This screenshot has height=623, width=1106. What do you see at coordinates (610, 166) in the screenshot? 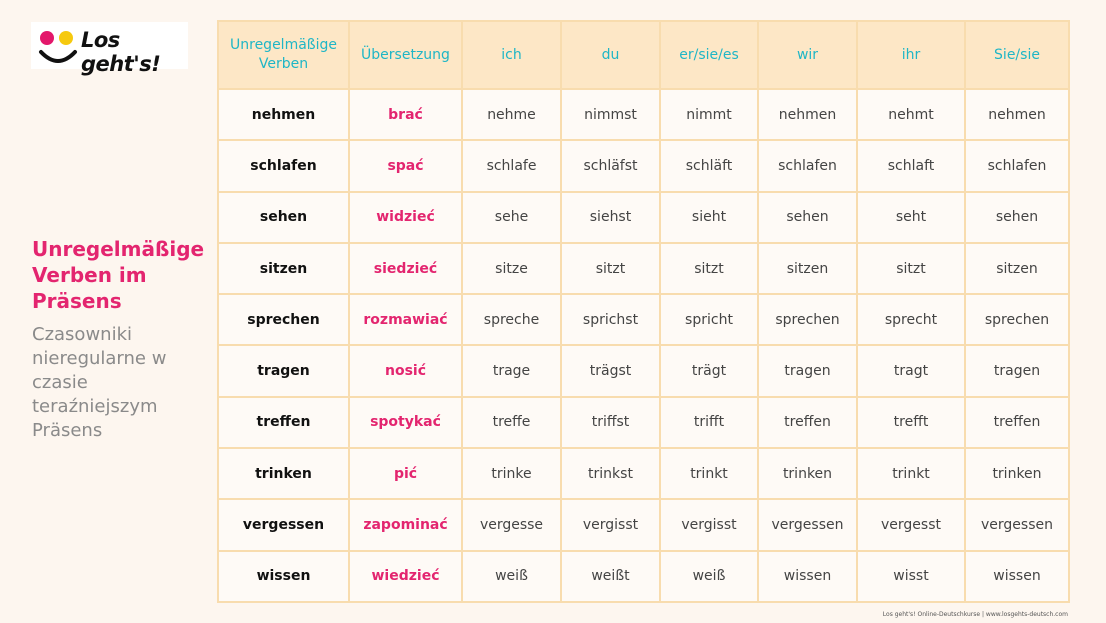
I see `conjugation-cell: schläfst` at bounding box center [610, 166].